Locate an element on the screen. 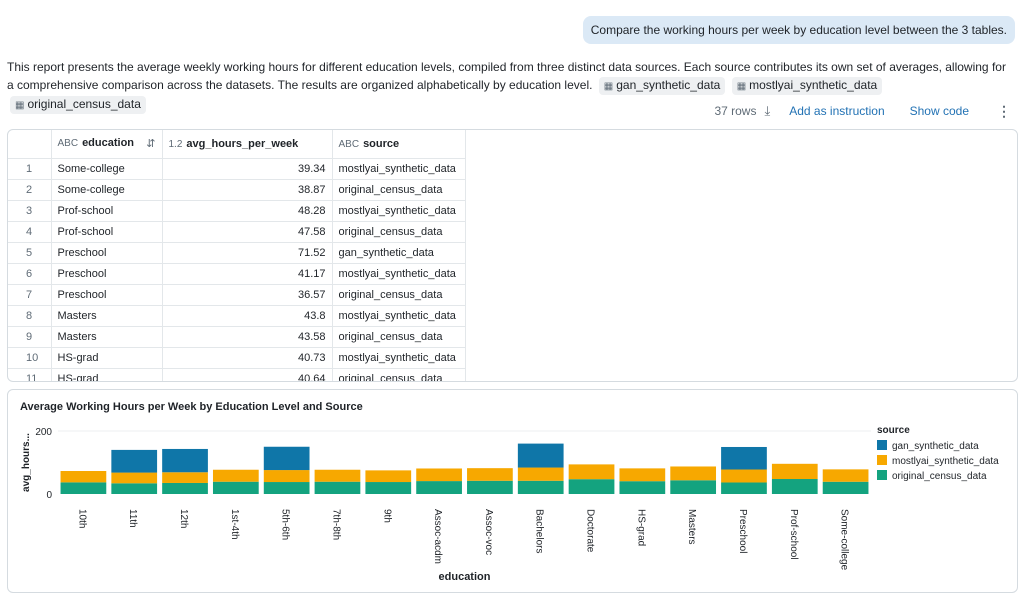 The image size is (1024, 600). row-index: 1 is located at coordinates (30, 169).